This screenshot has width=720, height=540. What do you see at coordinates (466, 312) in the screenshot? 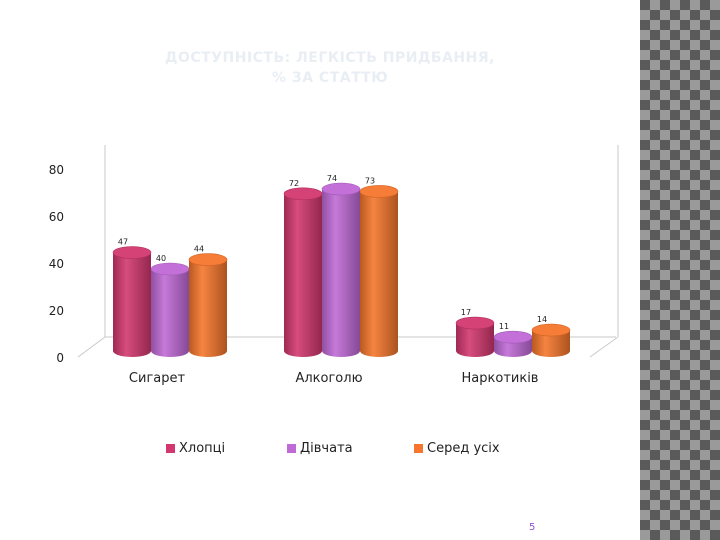
I see `data-label: 17` at bounding box center [466, 312].